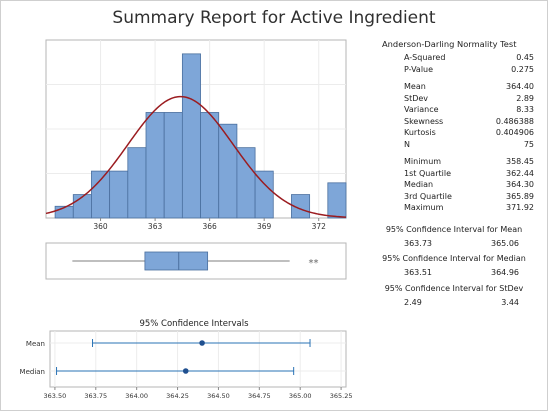 The width and height of the screenshot is (548, 411). What do you see at coordinates (520, 208) in the screenshot?
I see `stat-value: 371.92` at bounding box center [520, 208].